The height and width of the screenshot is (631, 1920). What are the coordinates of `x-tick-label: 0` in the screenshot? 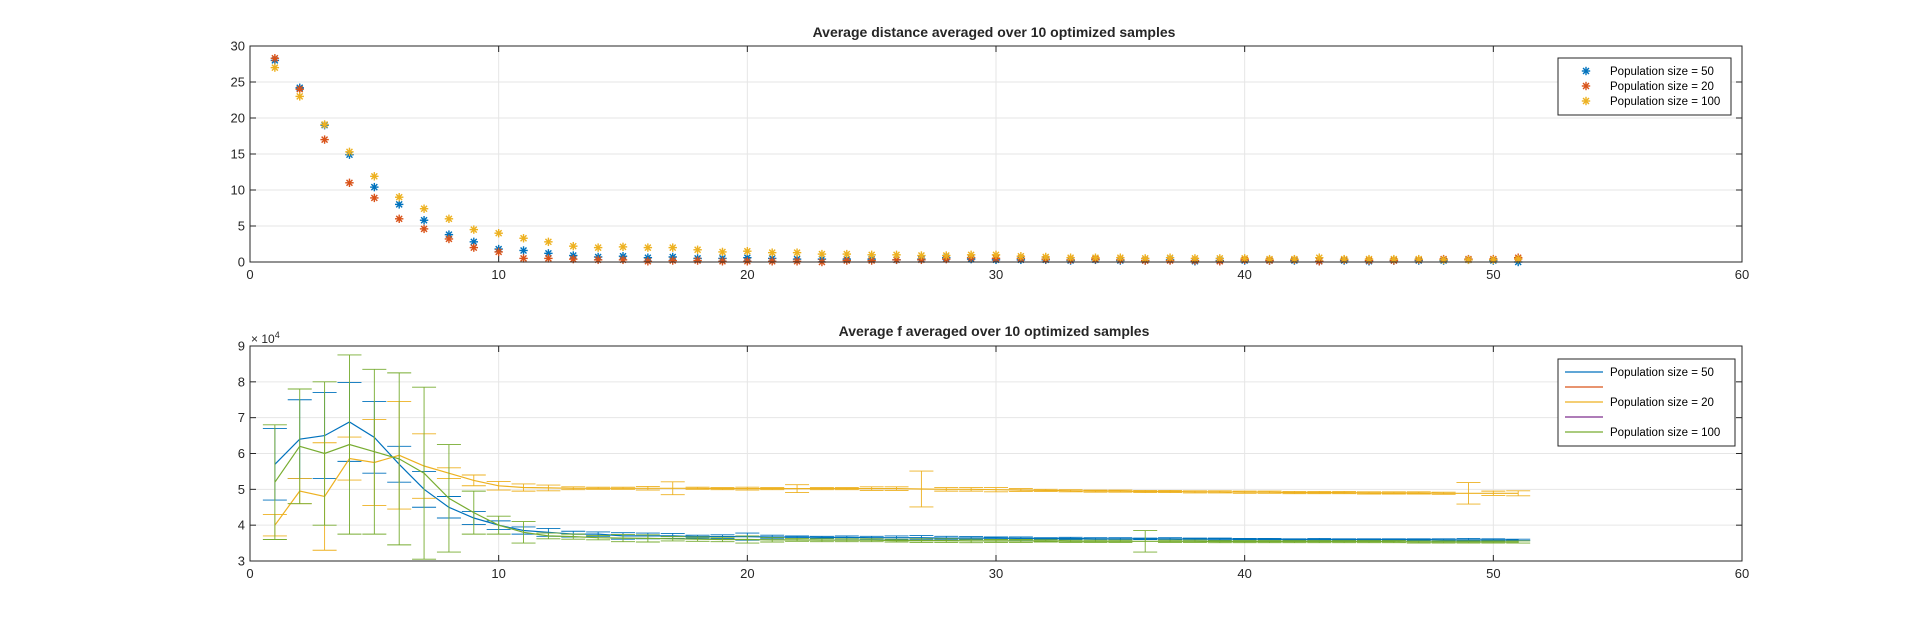 It's located at (249, 274).